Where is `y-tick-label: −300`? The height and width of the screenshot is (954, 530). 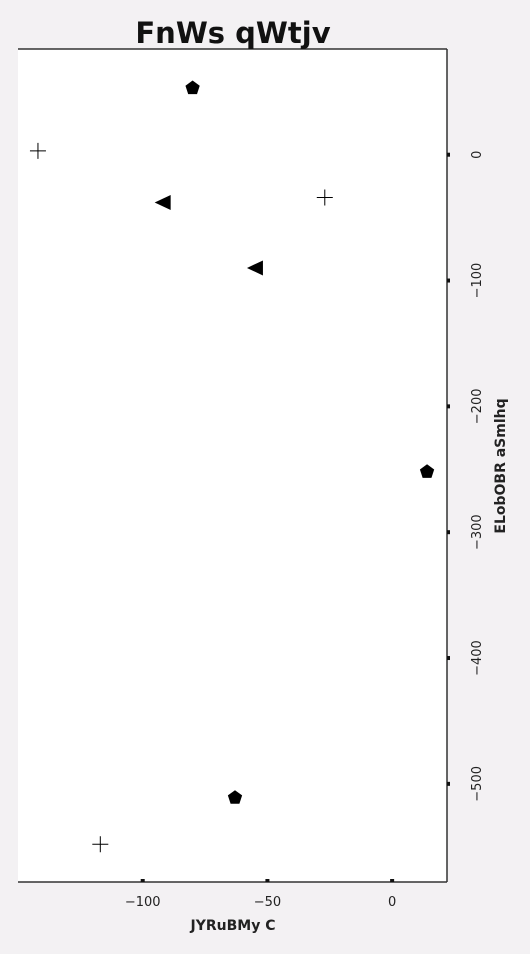
y-tick-label: −300 is located at coordinates (477, 532).